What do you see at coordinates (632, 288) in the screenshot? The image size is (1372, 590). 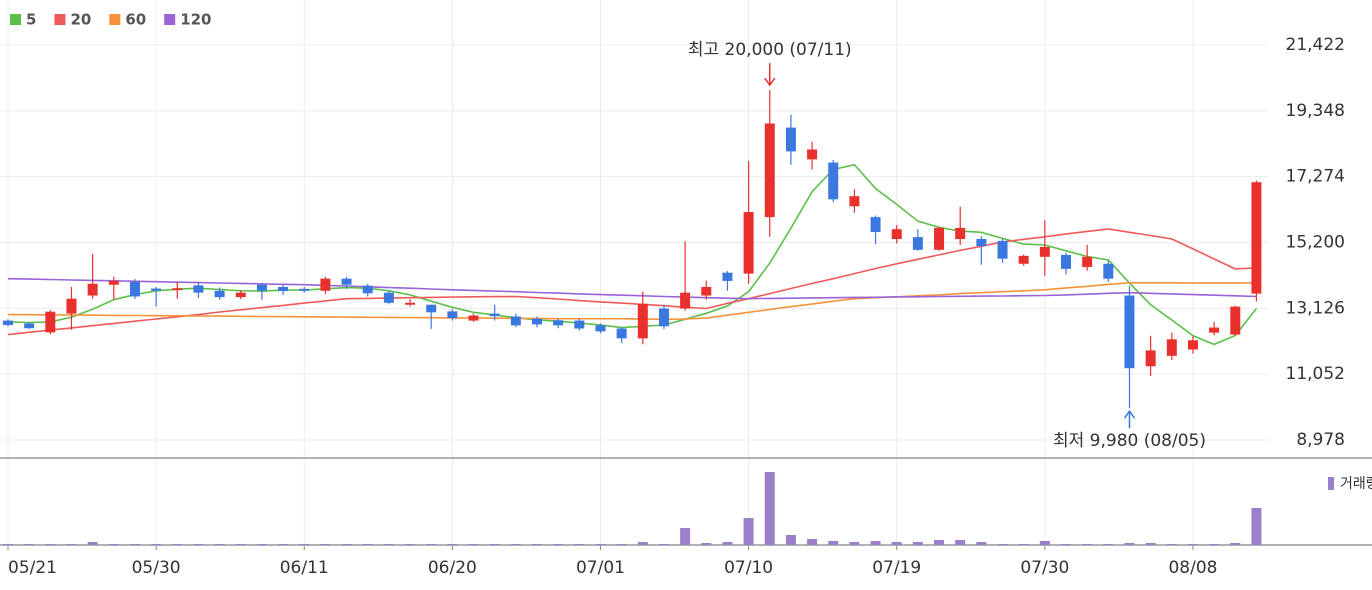 I see `moving-average-line` at bounding box center [632, 288].